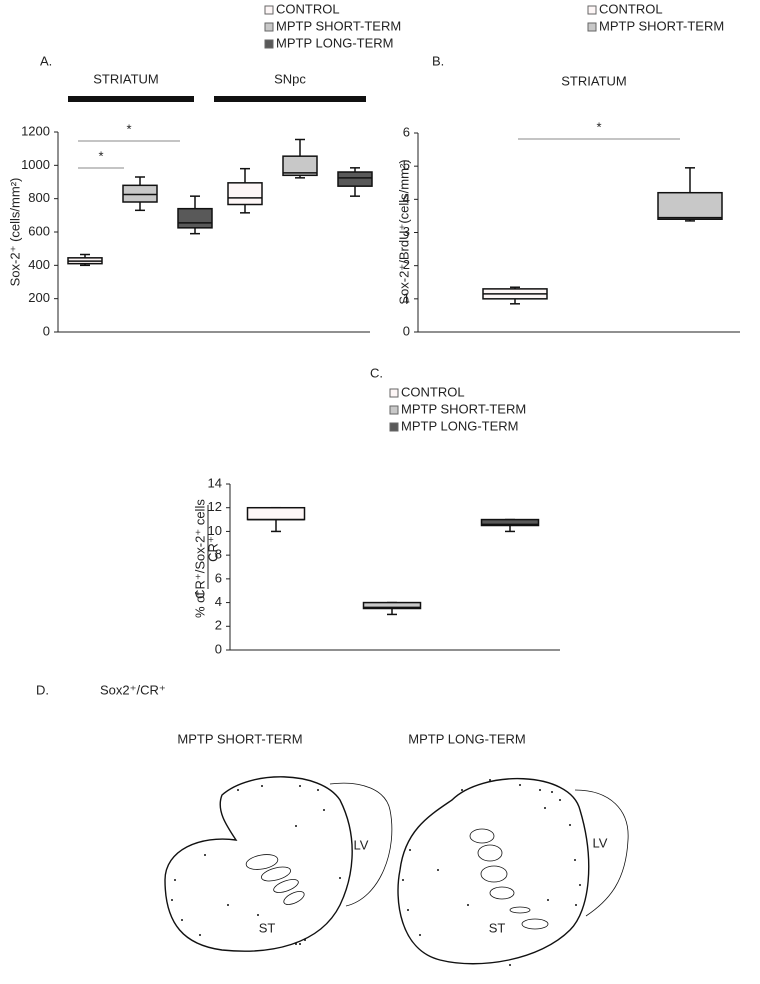 The height and width of the screenshot is (984, 760). Describe the element at coordinates (35, 164) in the screenshot. I see `y-tick-label: 1000` at that location.